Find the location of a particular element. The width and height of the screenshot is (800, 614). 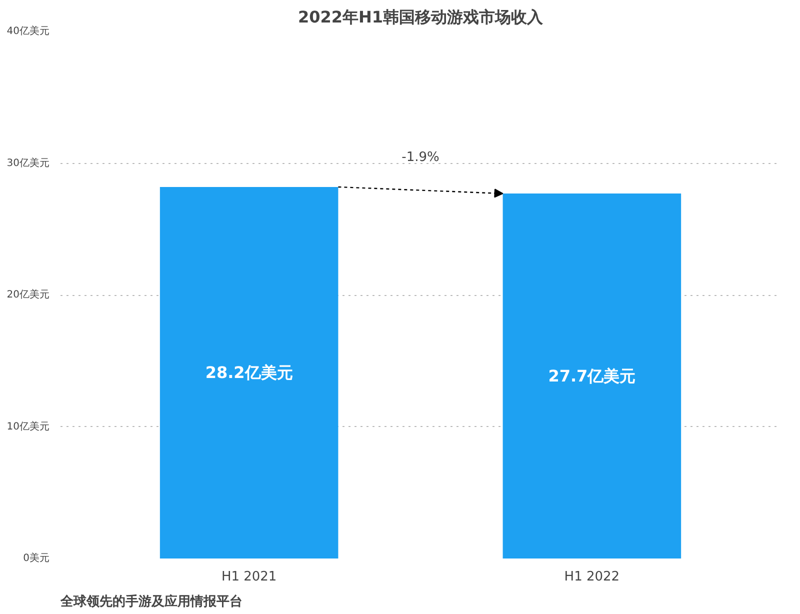

y-tick-label: 0美元 is located at coordinates (36, 558).